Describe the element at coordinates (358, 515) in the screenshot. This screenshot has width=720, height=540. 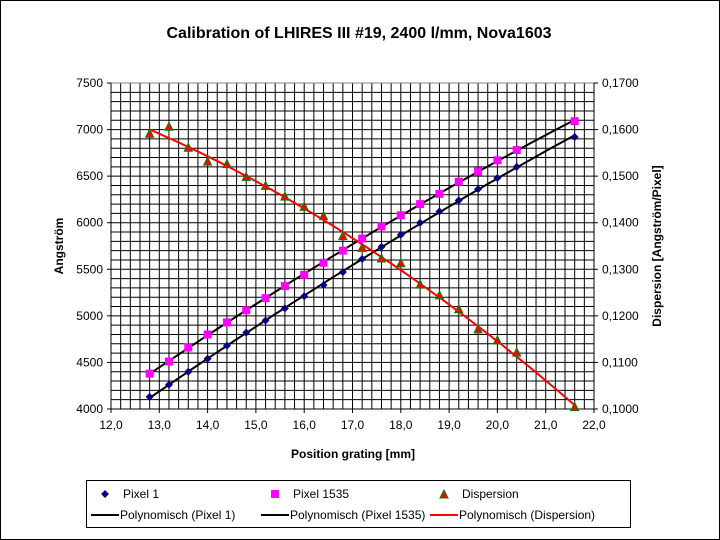
I see `legend-label: Polynomisch (Pixel 1535)` at that location.